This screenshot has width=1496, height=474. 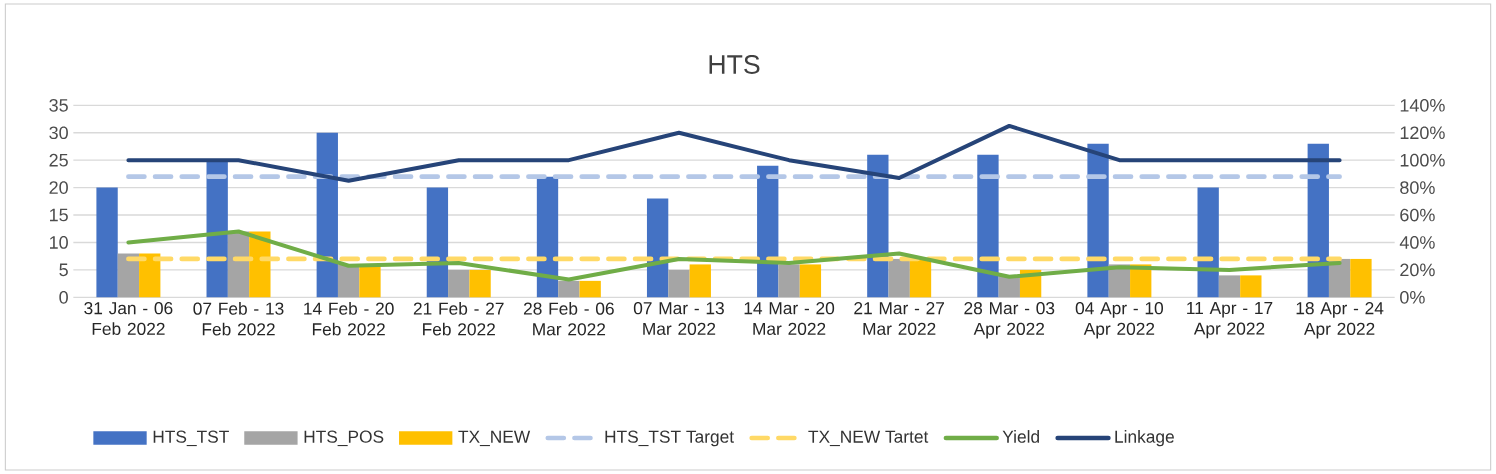 What do you see at coordinates (734, 255) in the screenshot?
I see `line-series` at bounding box center [734, 255].